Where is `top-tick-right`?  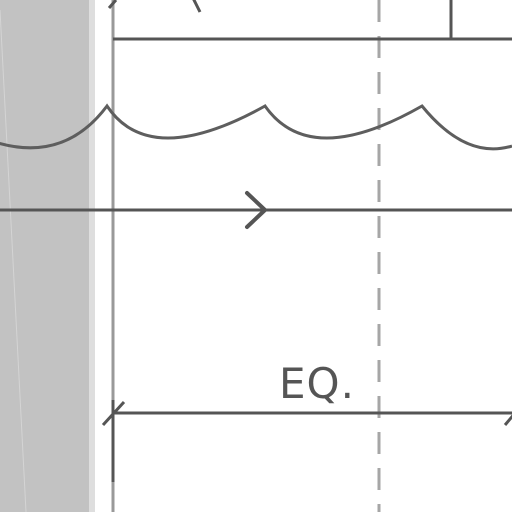
top-tick-right is located at coordinates (197, 6).